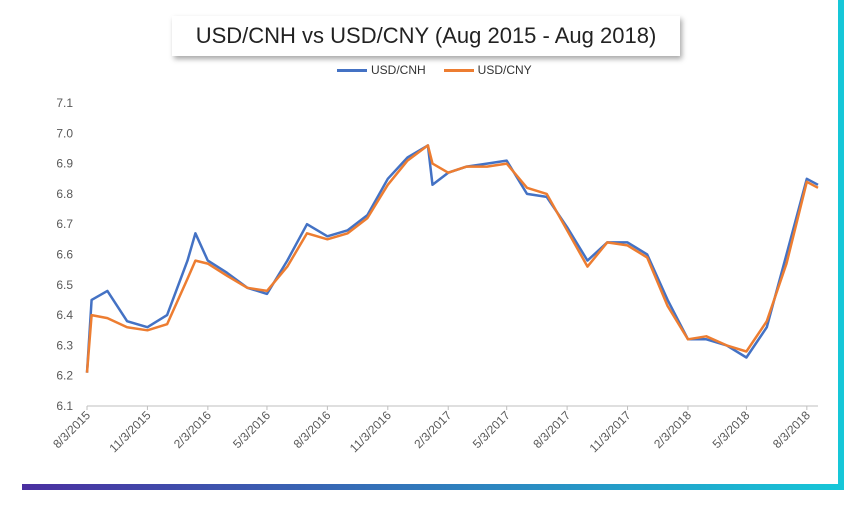  I want to click on y-tick-label: 6.3, so click(64, 345).